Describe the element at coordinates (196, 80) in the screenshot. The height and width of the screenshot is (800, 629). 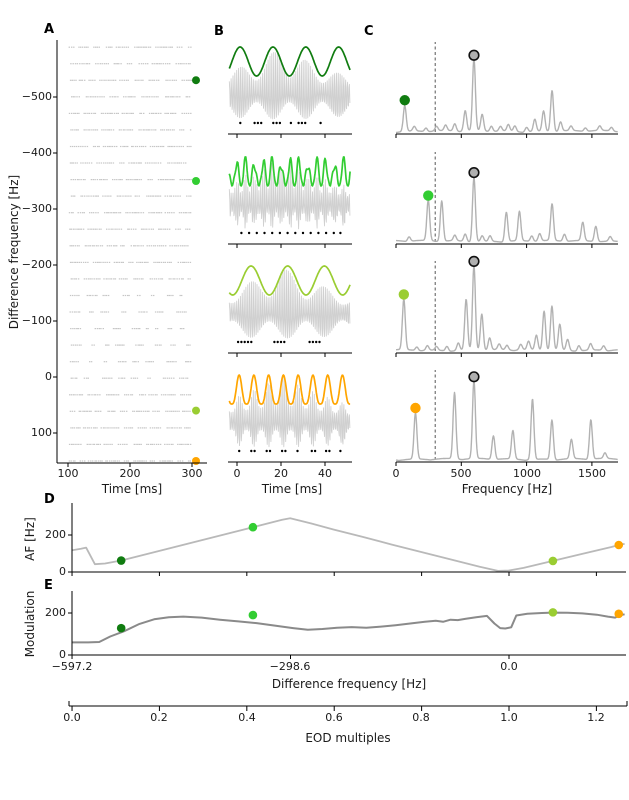
I see `raster-marker-darkgreen` at that location.